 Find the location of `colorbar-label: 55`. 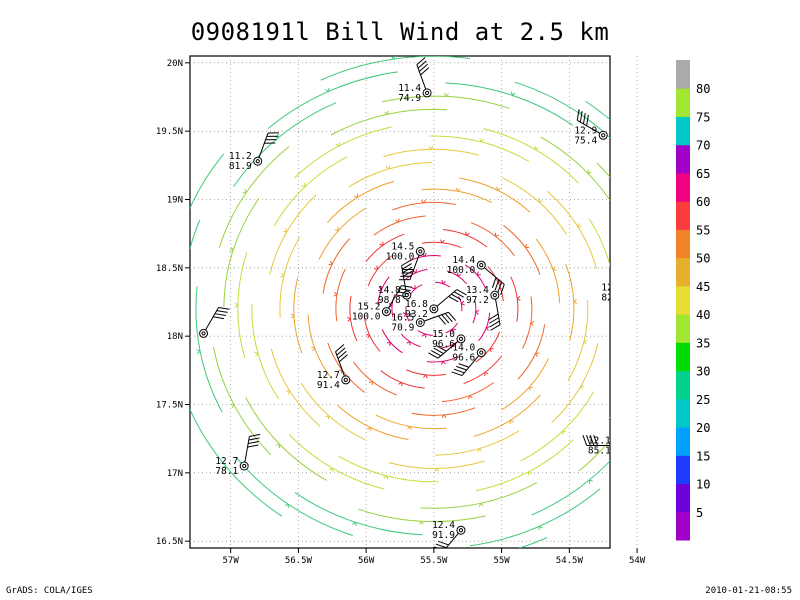

colorbar-label: 55 is located at coordinates (703, 230).